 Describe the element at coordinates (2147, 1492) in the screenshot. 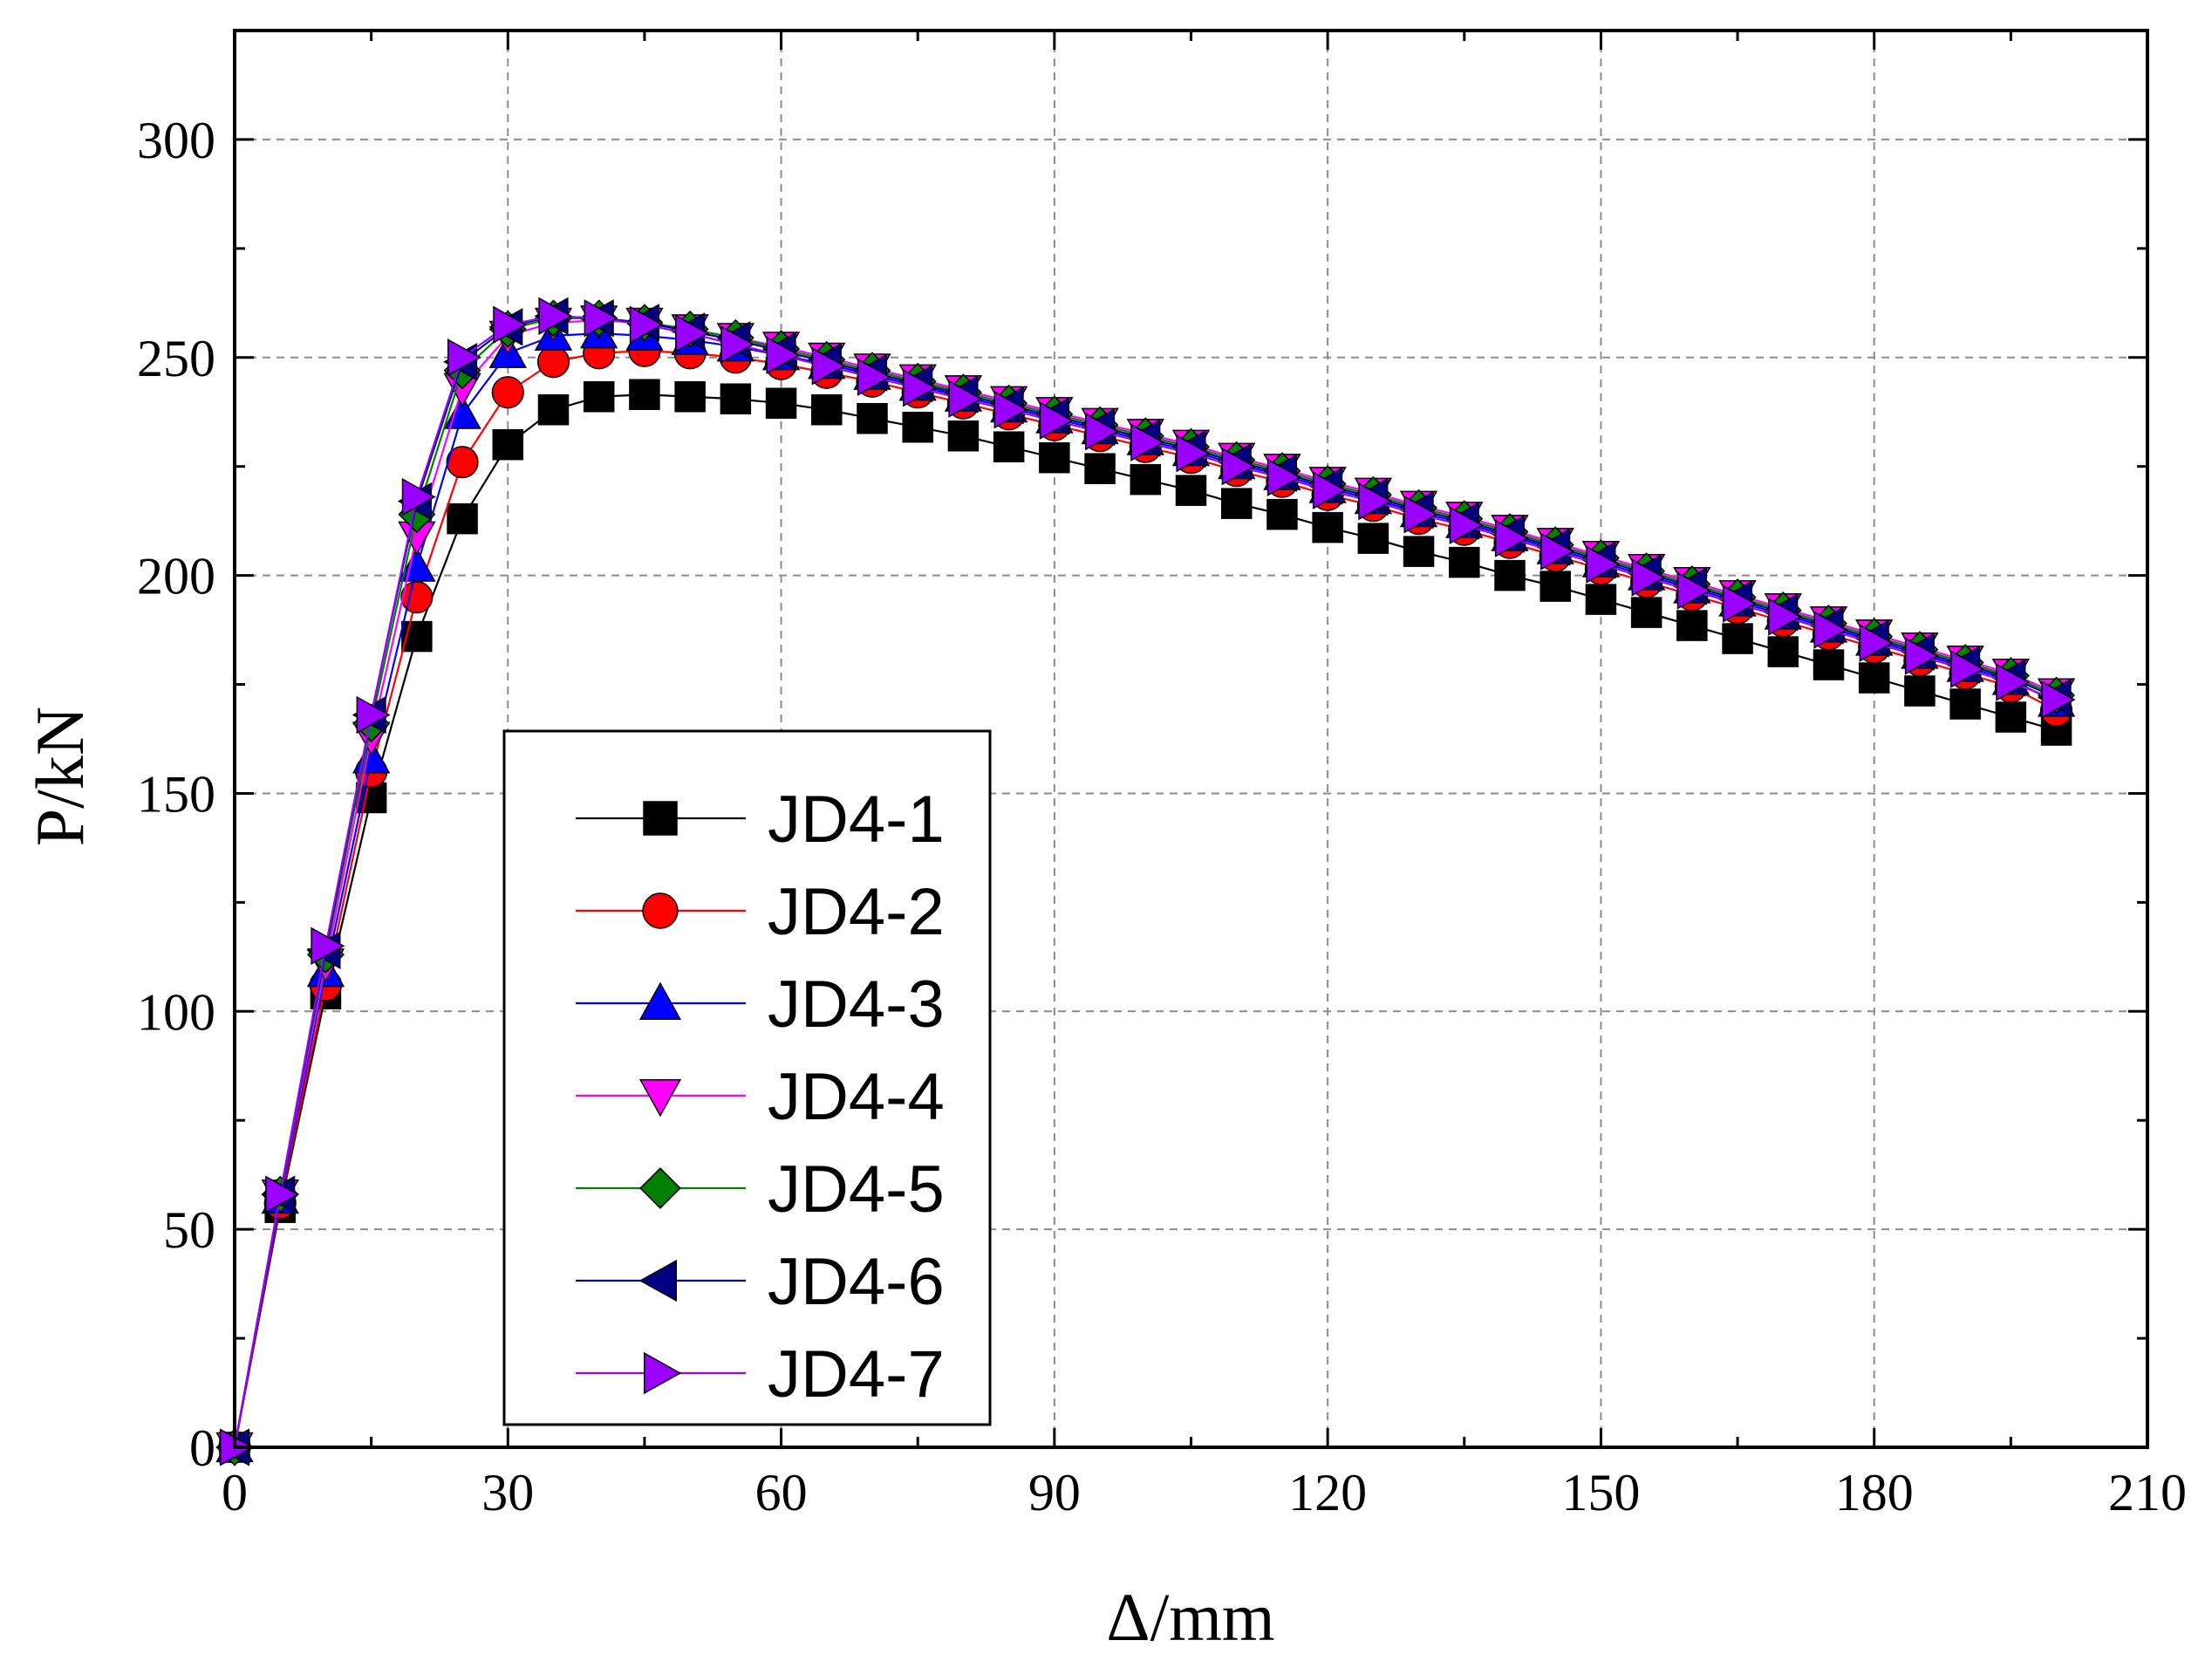

I see `x-tick-label: 210` at that location.